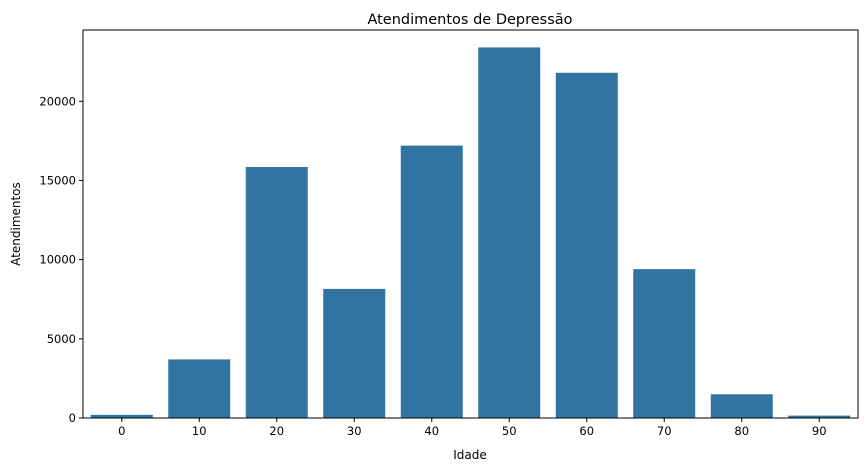 This screenshot has height=470, width=868. I want to click on y-tick-label: 10000, so click(57, 260).